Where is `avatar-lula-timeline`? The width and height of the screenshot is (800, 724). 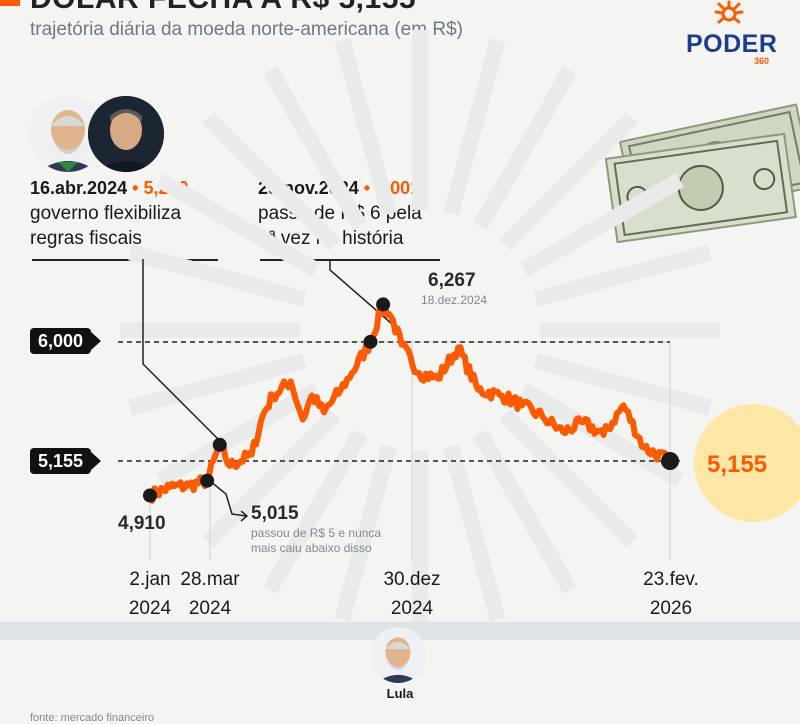 avatar-lula-timeline is located at coordinates (398, 655).